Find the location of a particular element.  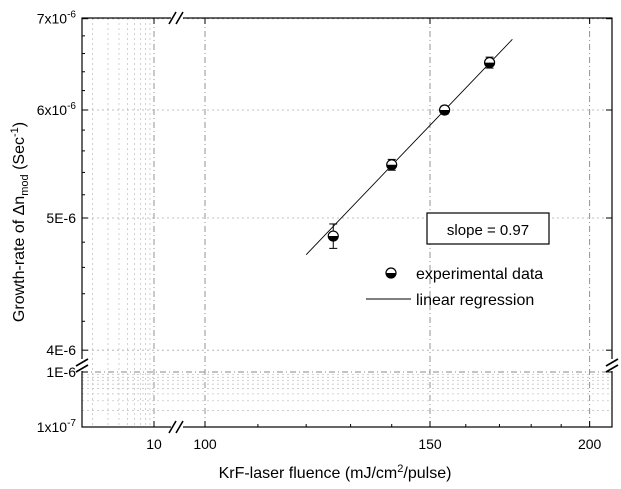

y-tick-label: 1E-6 is located at coordinates (61, 372).